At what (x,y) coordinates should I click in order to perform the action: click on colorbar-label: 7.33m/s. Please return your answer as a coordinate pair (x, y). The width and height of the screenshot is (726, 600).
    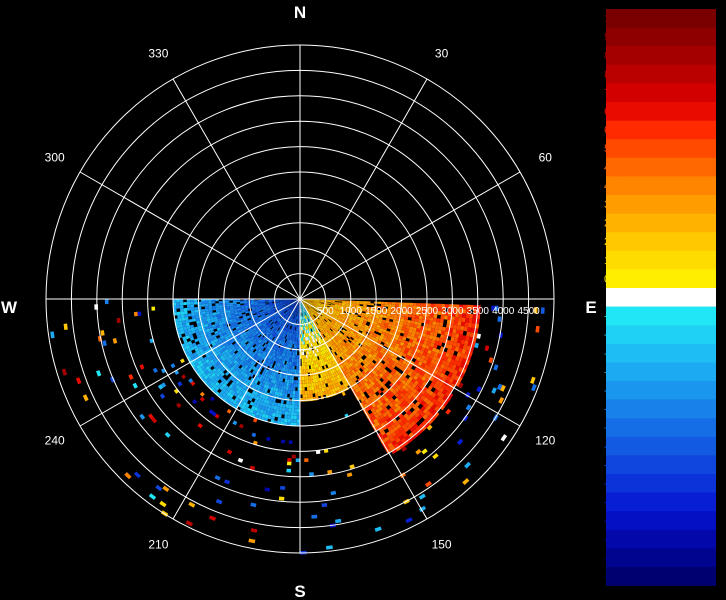
    Looking at the image, I should click on (624, 93).